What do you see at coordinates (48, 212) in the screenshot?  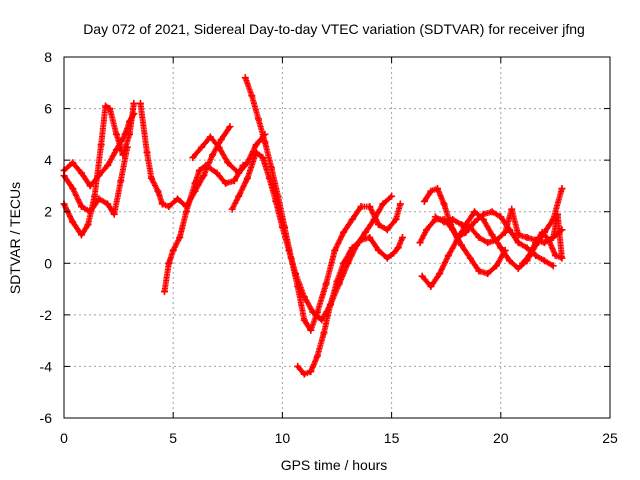 I see `y-tick-label: 2` at bounding box center [48, 212].